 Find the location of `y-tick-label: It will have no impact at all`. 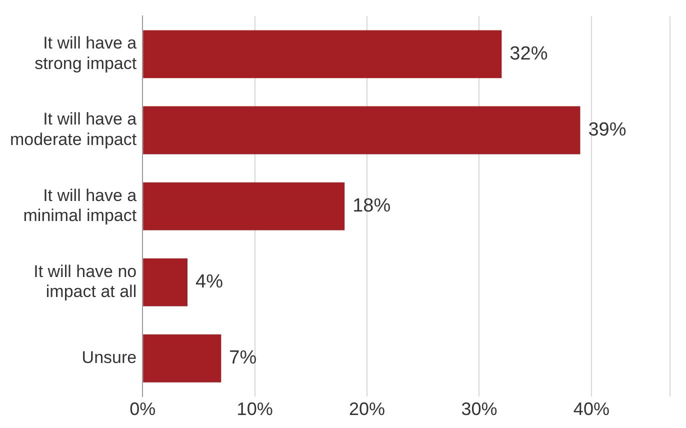

y-tick-label: It will have no impact at all is located at coordinates (85, 282).